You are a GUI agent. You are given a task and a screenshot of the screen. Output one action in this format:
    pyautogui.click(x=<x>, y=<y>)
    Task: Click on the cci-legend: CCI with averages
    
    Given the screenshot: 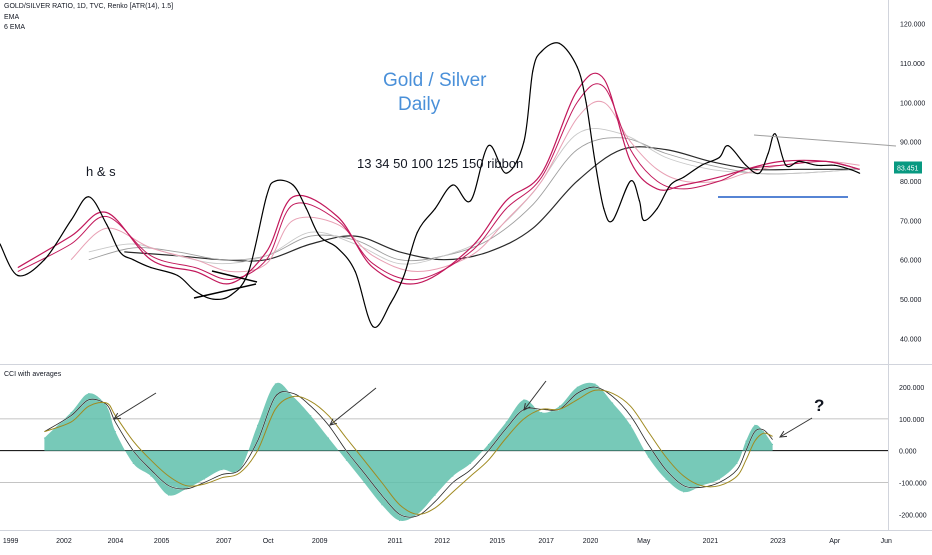 What is the action you would take?
    pyautogui.click(x=33, y=374)
    